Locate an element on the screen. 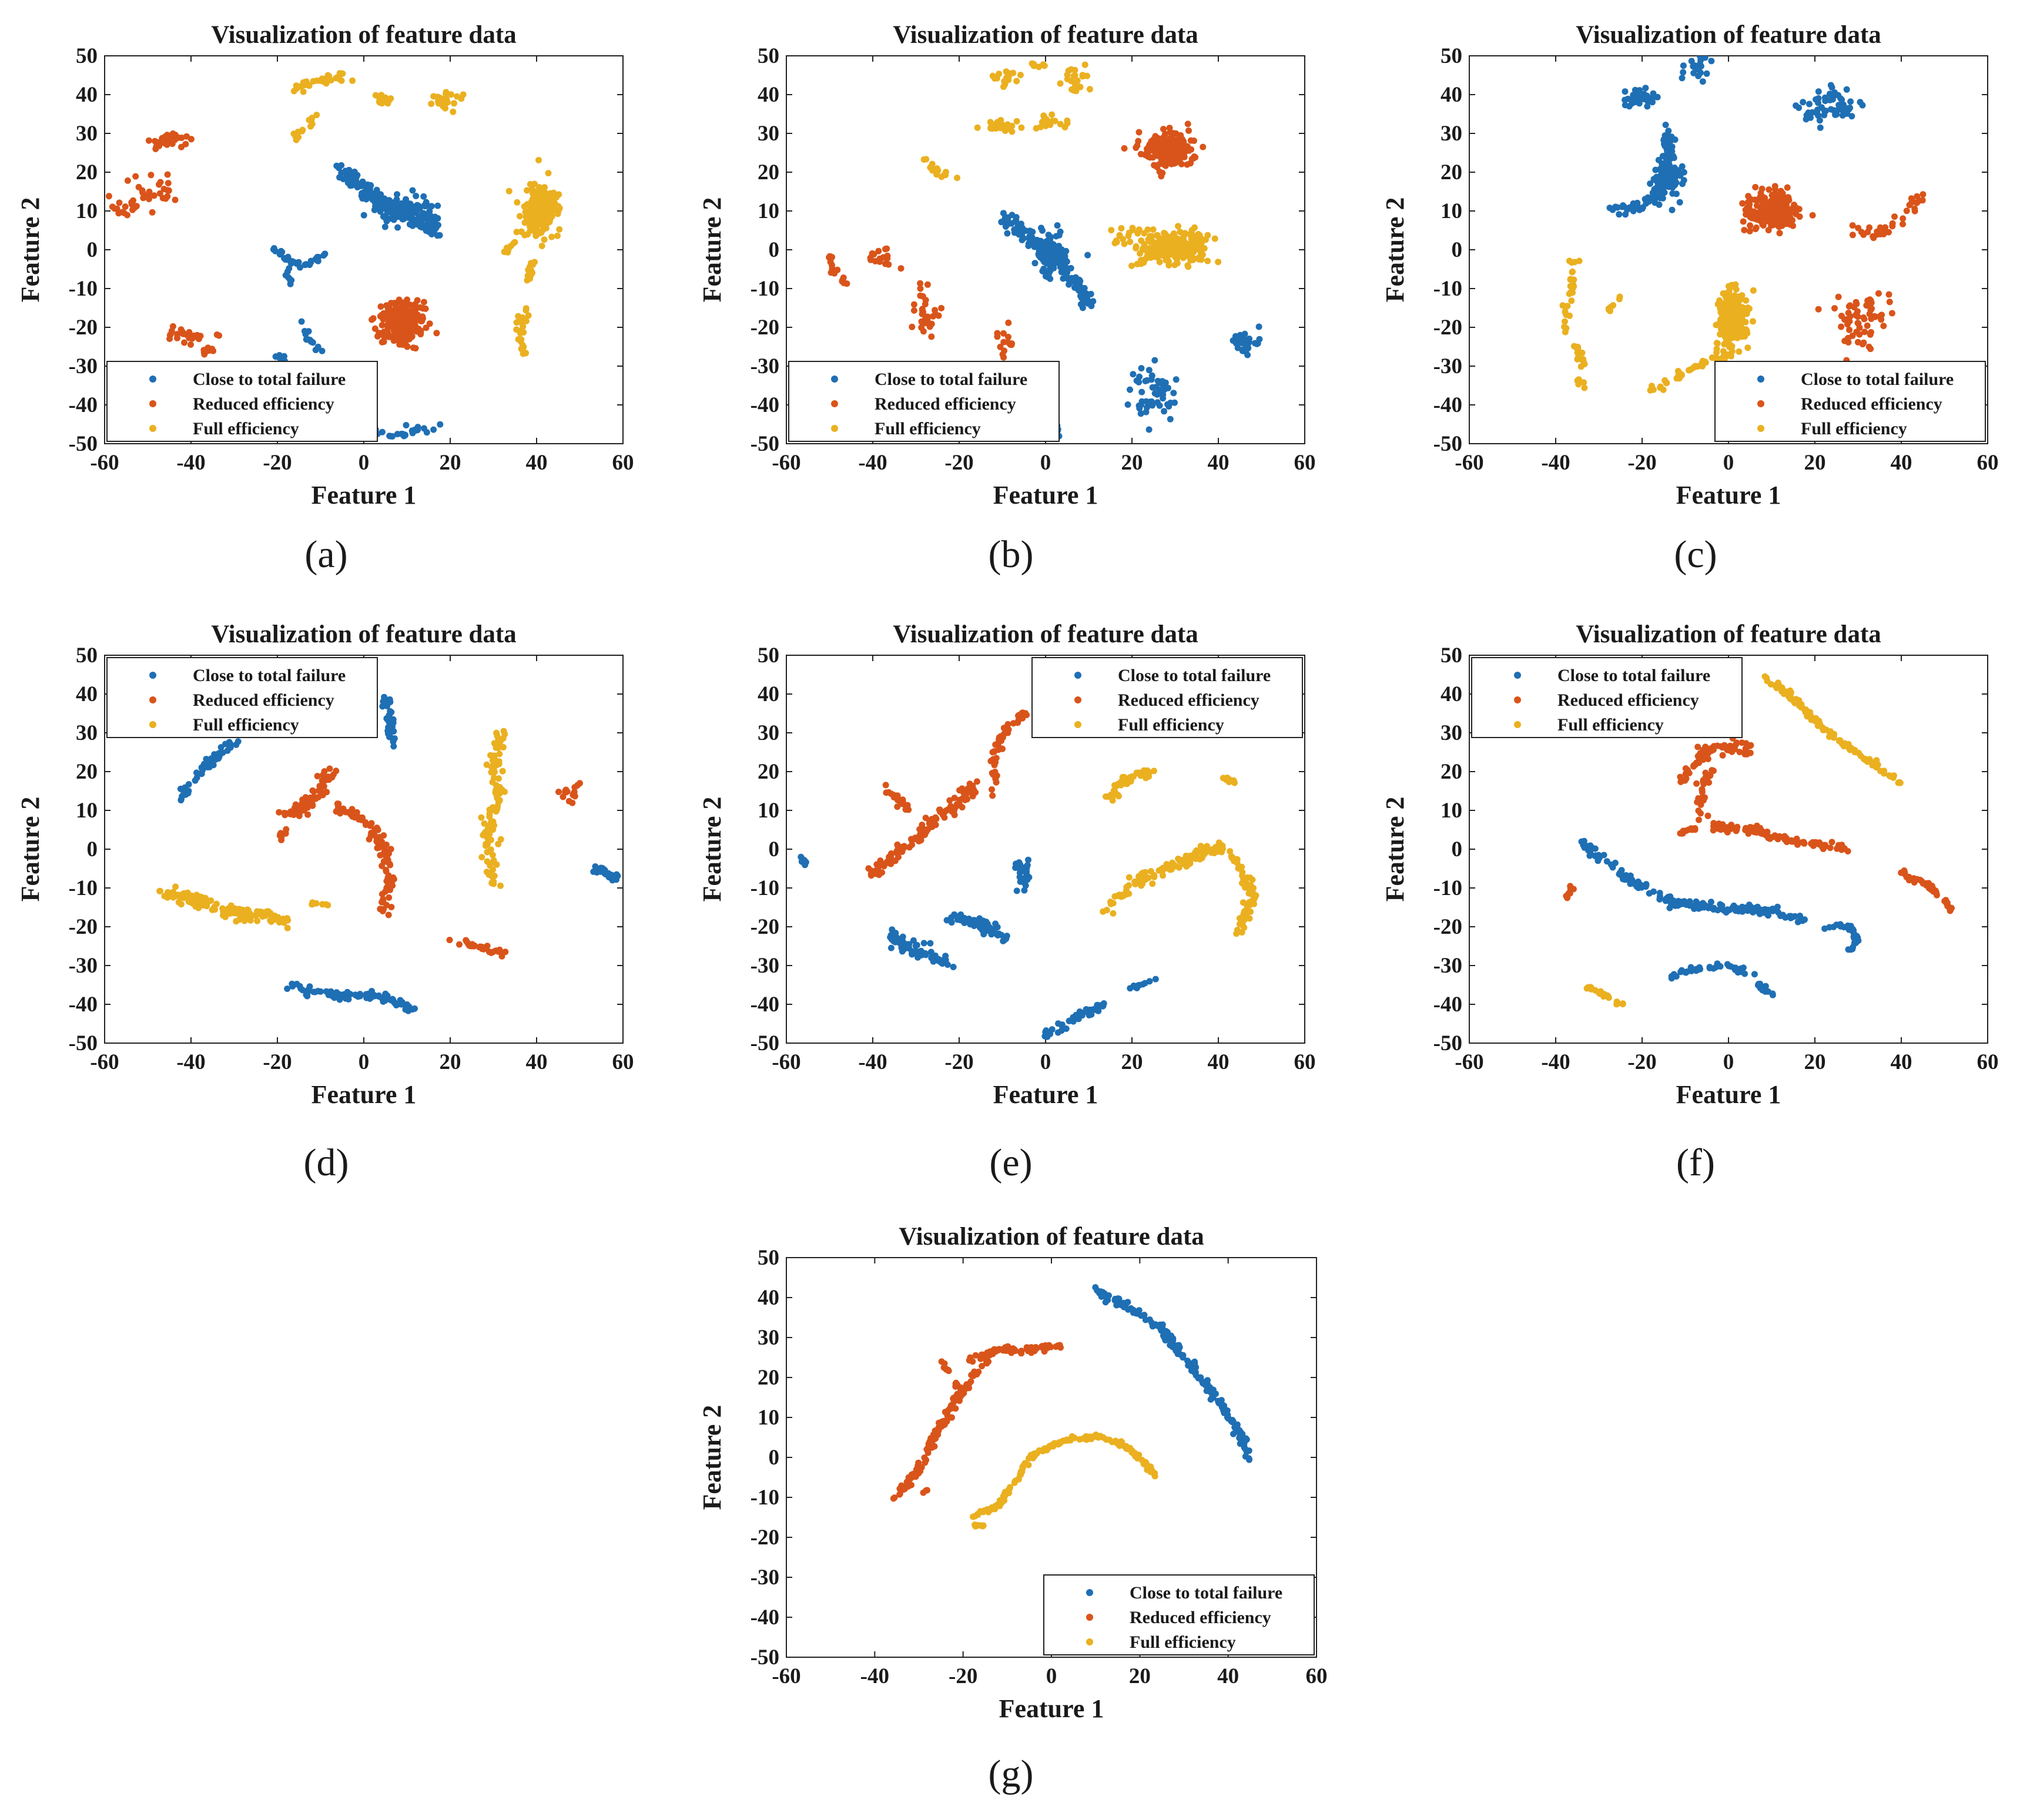  legend-entry-label: Close to total failure is located at coordinates (269, 379).